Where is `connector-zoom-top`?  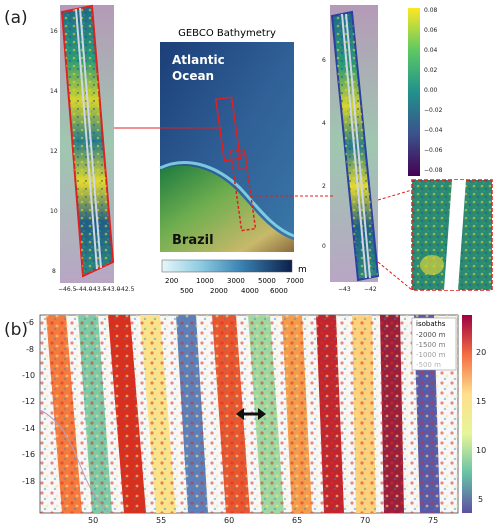 connector-zoom-top is located at coordinates (395, 195).